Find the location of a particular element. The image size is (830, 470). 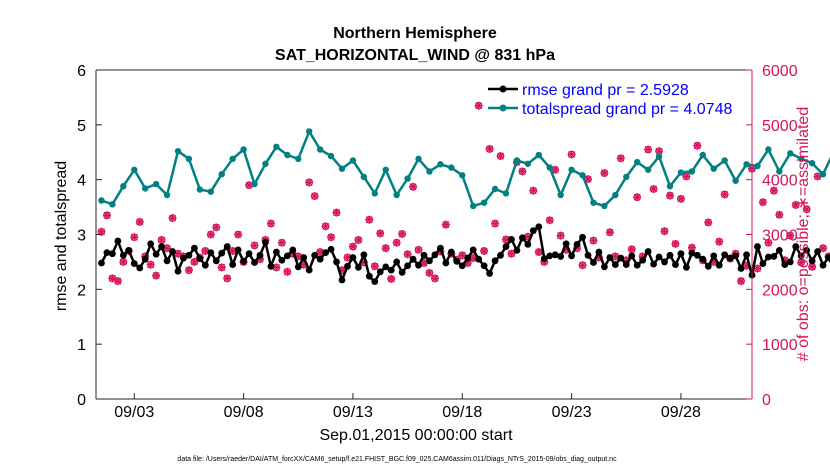

left-axis-ticks: 0 1 2 3 4 5 6 is located at coordinates (89, 236).